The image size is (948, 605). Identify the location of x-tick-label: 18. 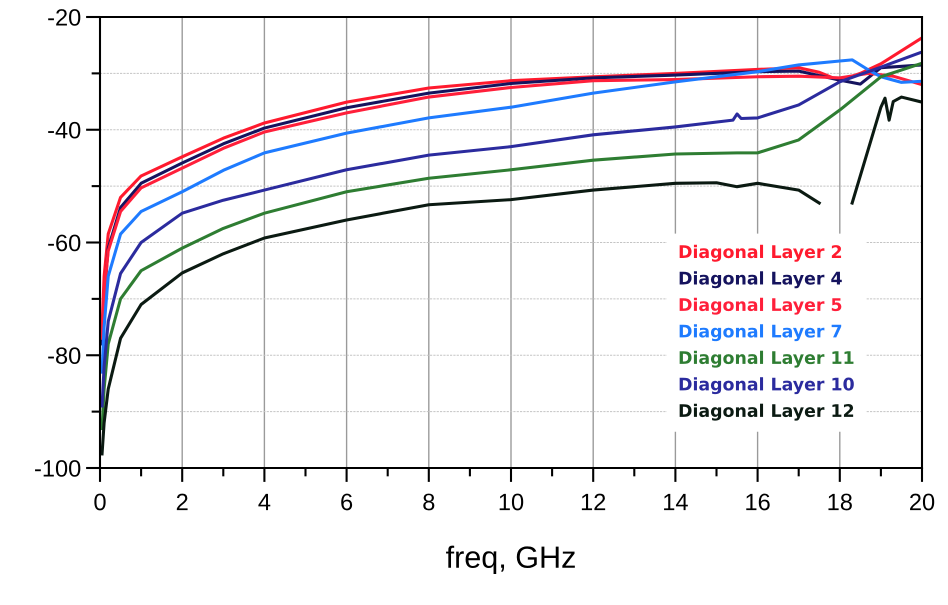
(840, 502).